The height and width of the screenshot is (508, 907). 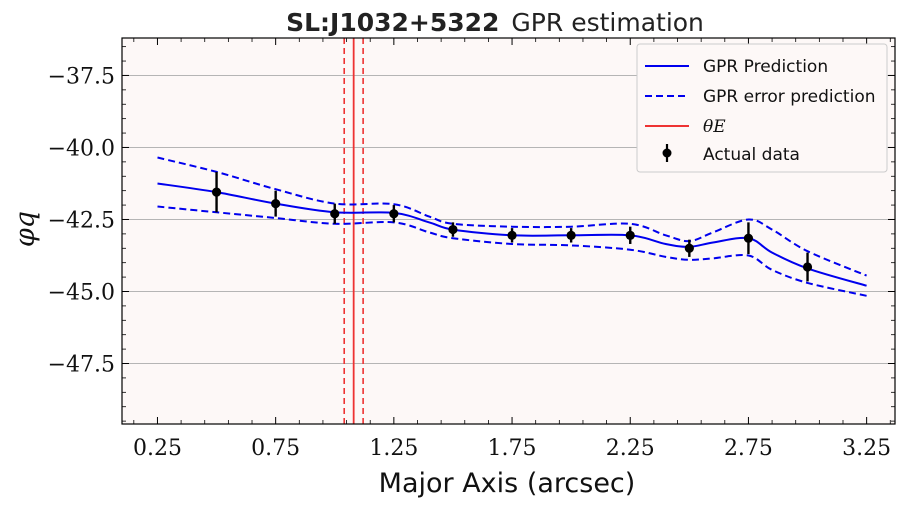 I want to click on theta-e-lines, so click(x=353, y=231).